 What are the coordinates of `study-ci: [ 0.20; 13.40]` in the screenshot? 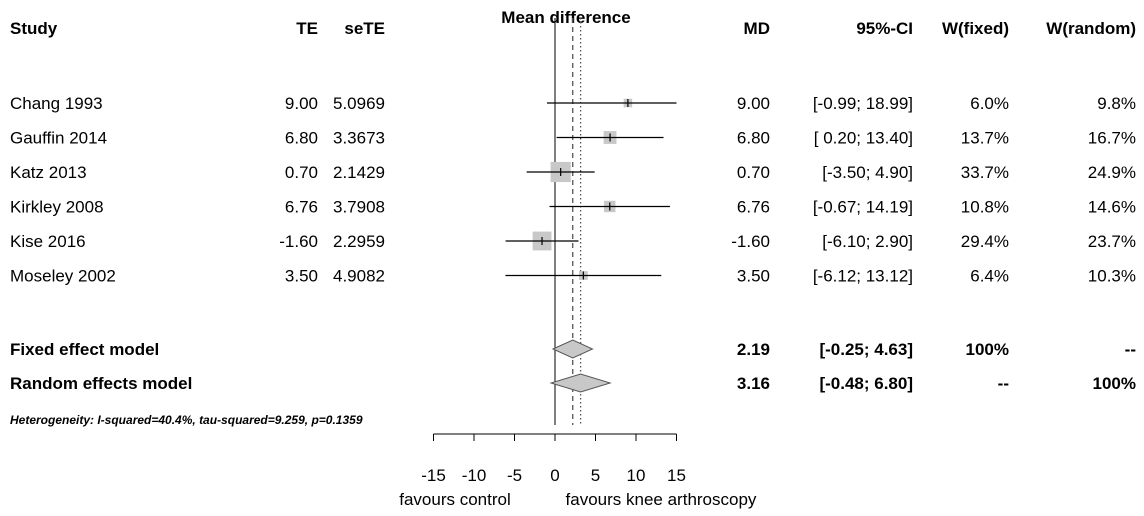 It's located at (863, 138).